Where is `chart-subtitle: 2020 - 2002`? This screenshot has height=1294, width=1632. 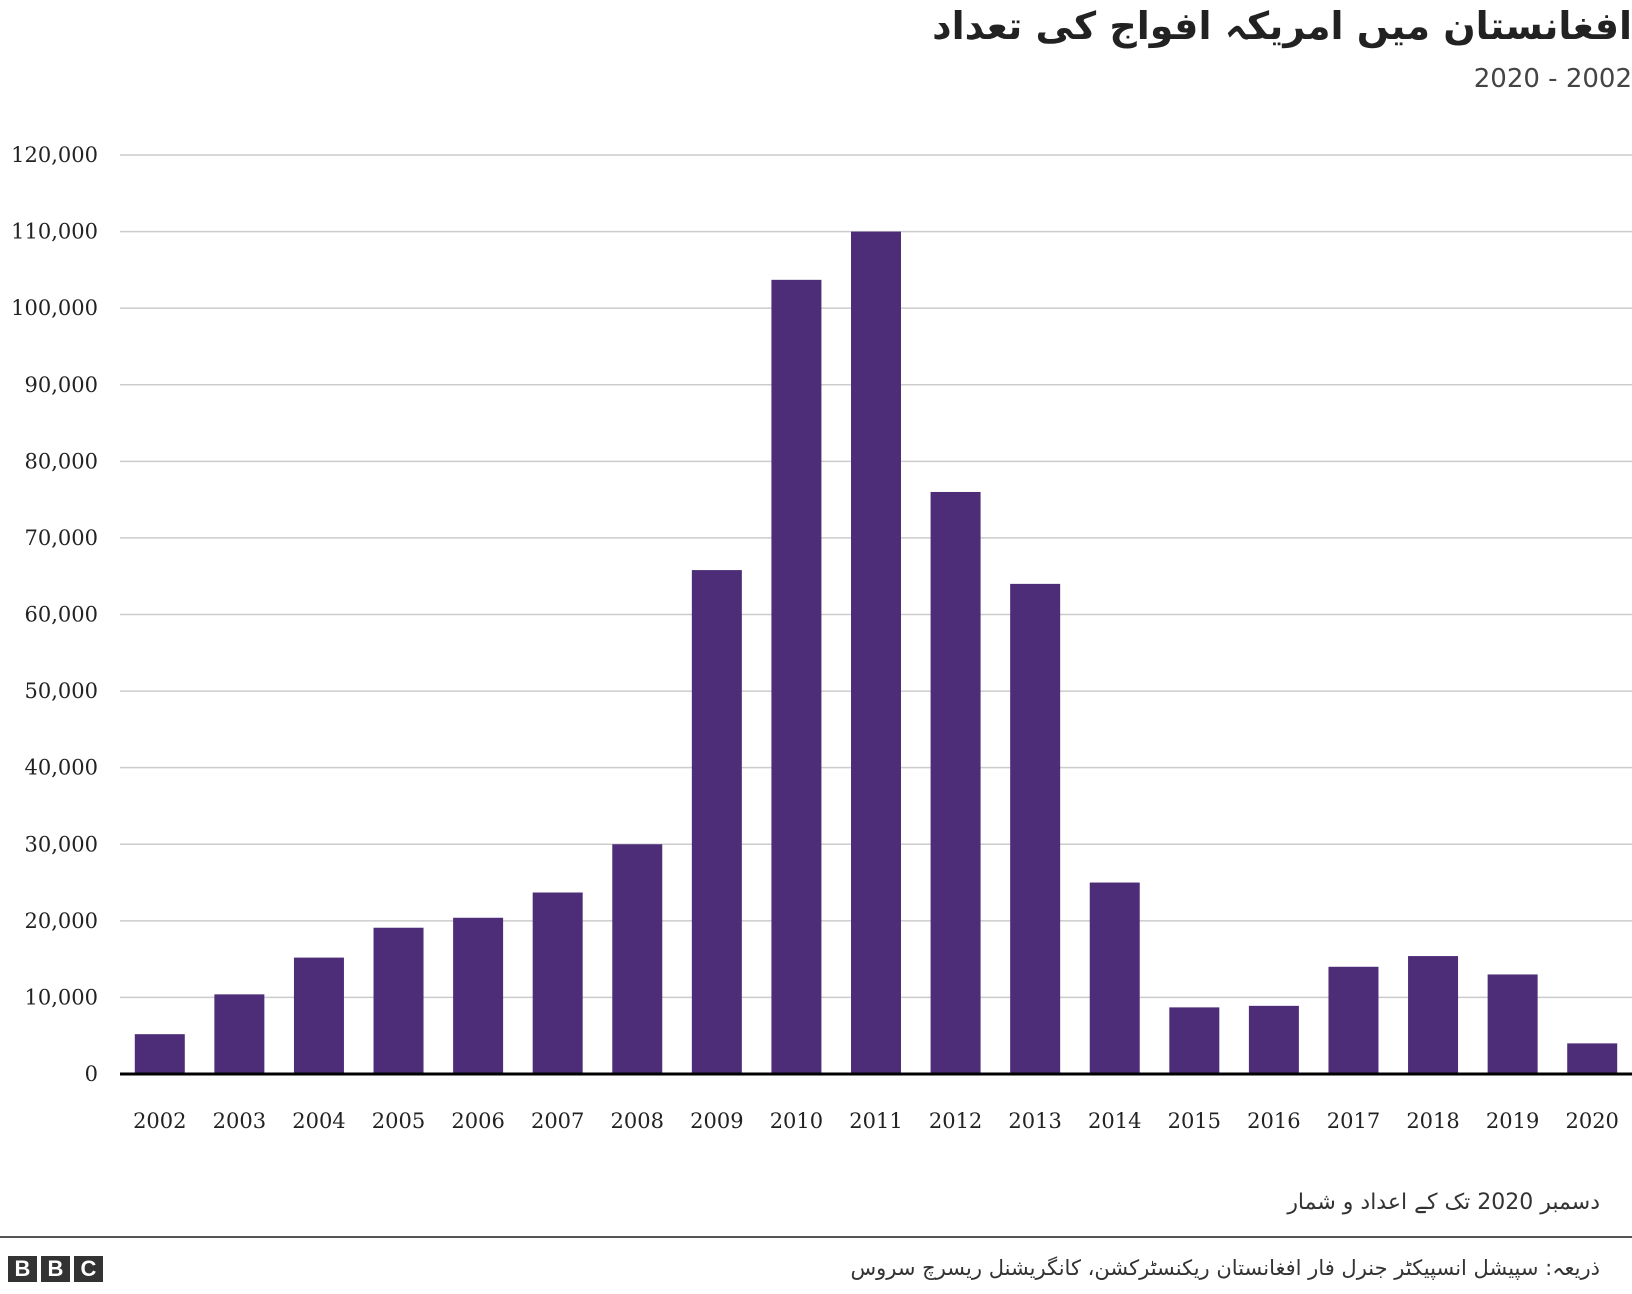
chart-subtitle: 2020 - 2002 is located at coordinates (1552, 79).